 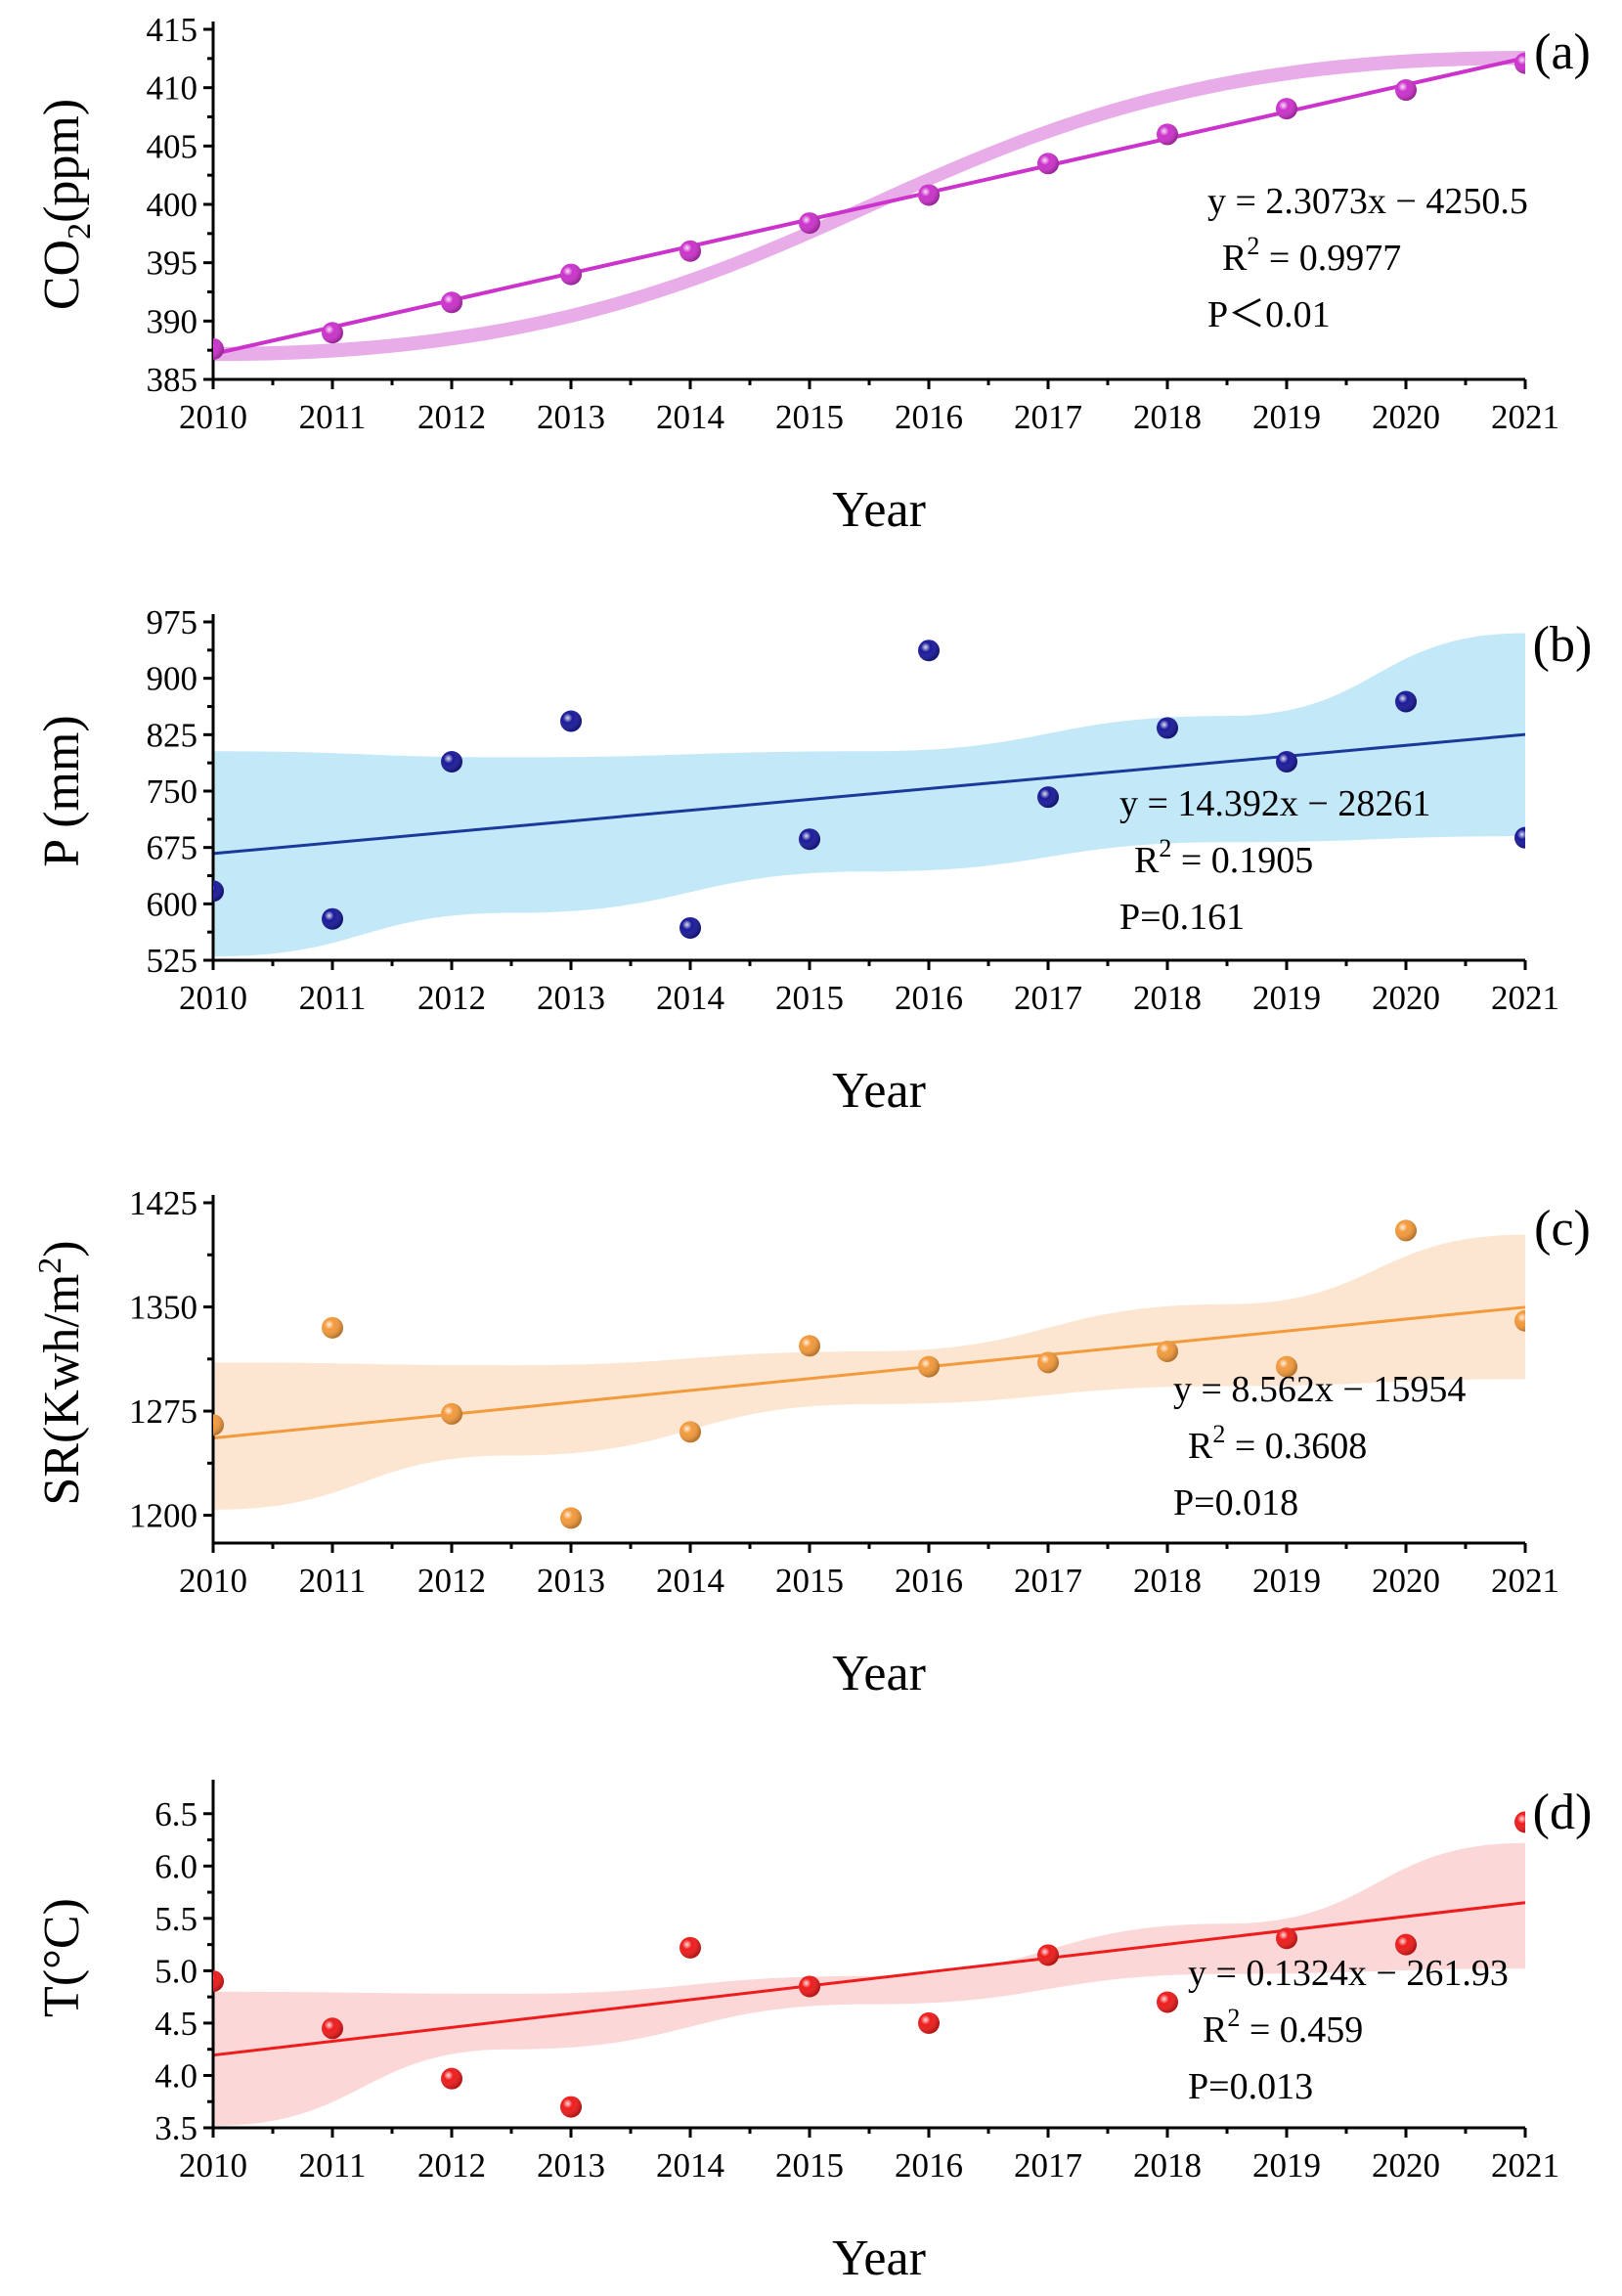 I want to click on x-tick-label: 2018, so click(x=1167, y=2165).